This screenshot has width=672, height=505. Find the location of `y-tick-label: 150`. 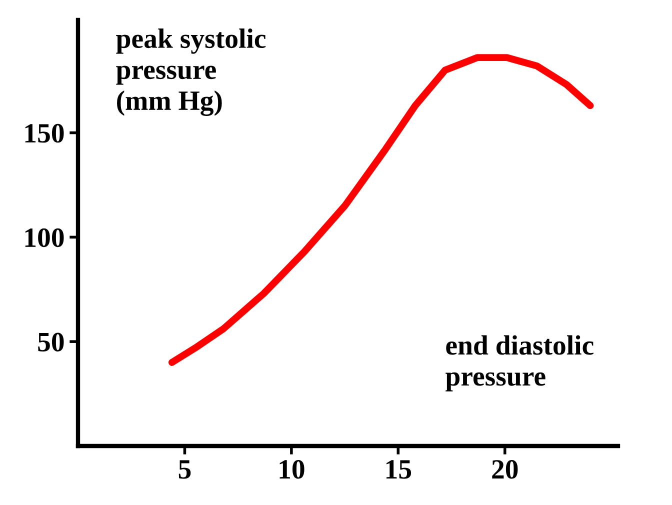

y-tick-label: 150 is located at coordinates (44, 133).